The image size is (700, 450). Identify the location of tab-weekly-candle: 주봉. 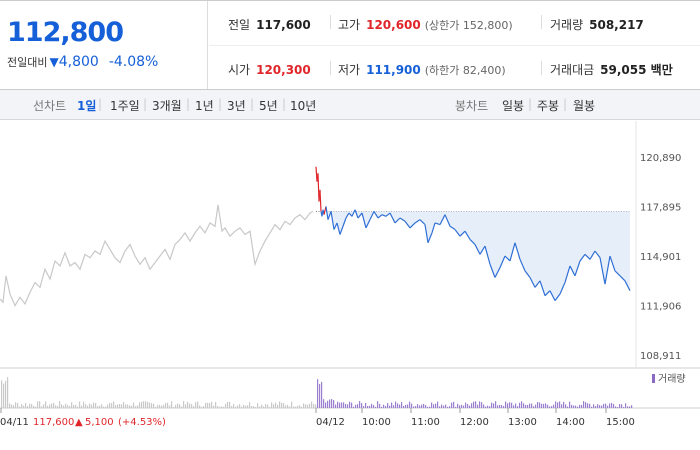
(548, 106).